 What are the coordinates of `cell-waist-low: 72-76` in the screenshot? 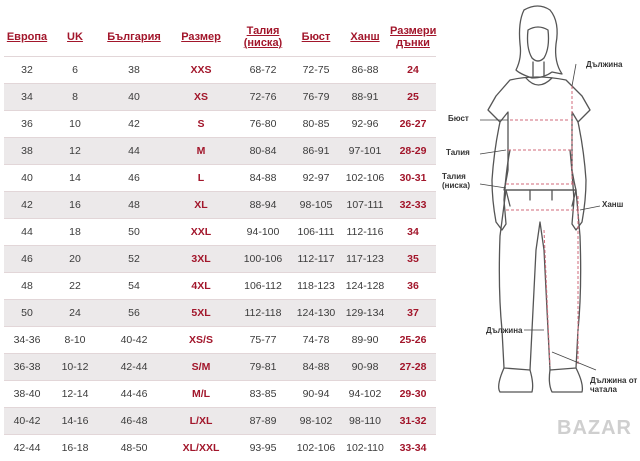 It's located at (263, 97).